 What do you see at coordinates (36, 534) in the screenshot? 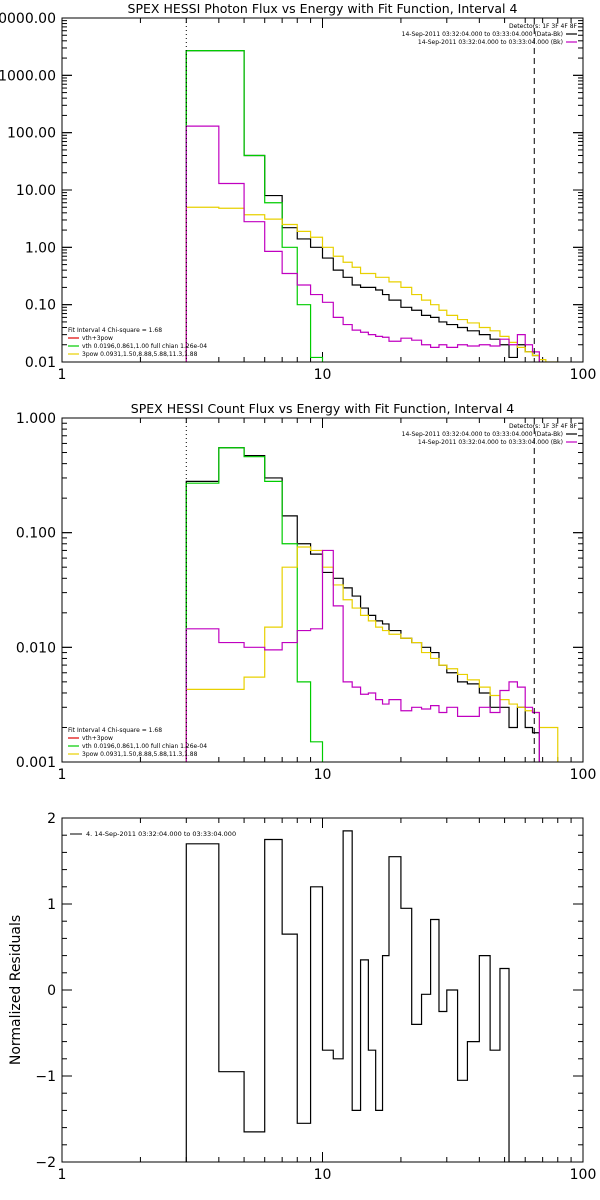
I see `y-tick-label: 0.100` at bounding box center [36, 534].